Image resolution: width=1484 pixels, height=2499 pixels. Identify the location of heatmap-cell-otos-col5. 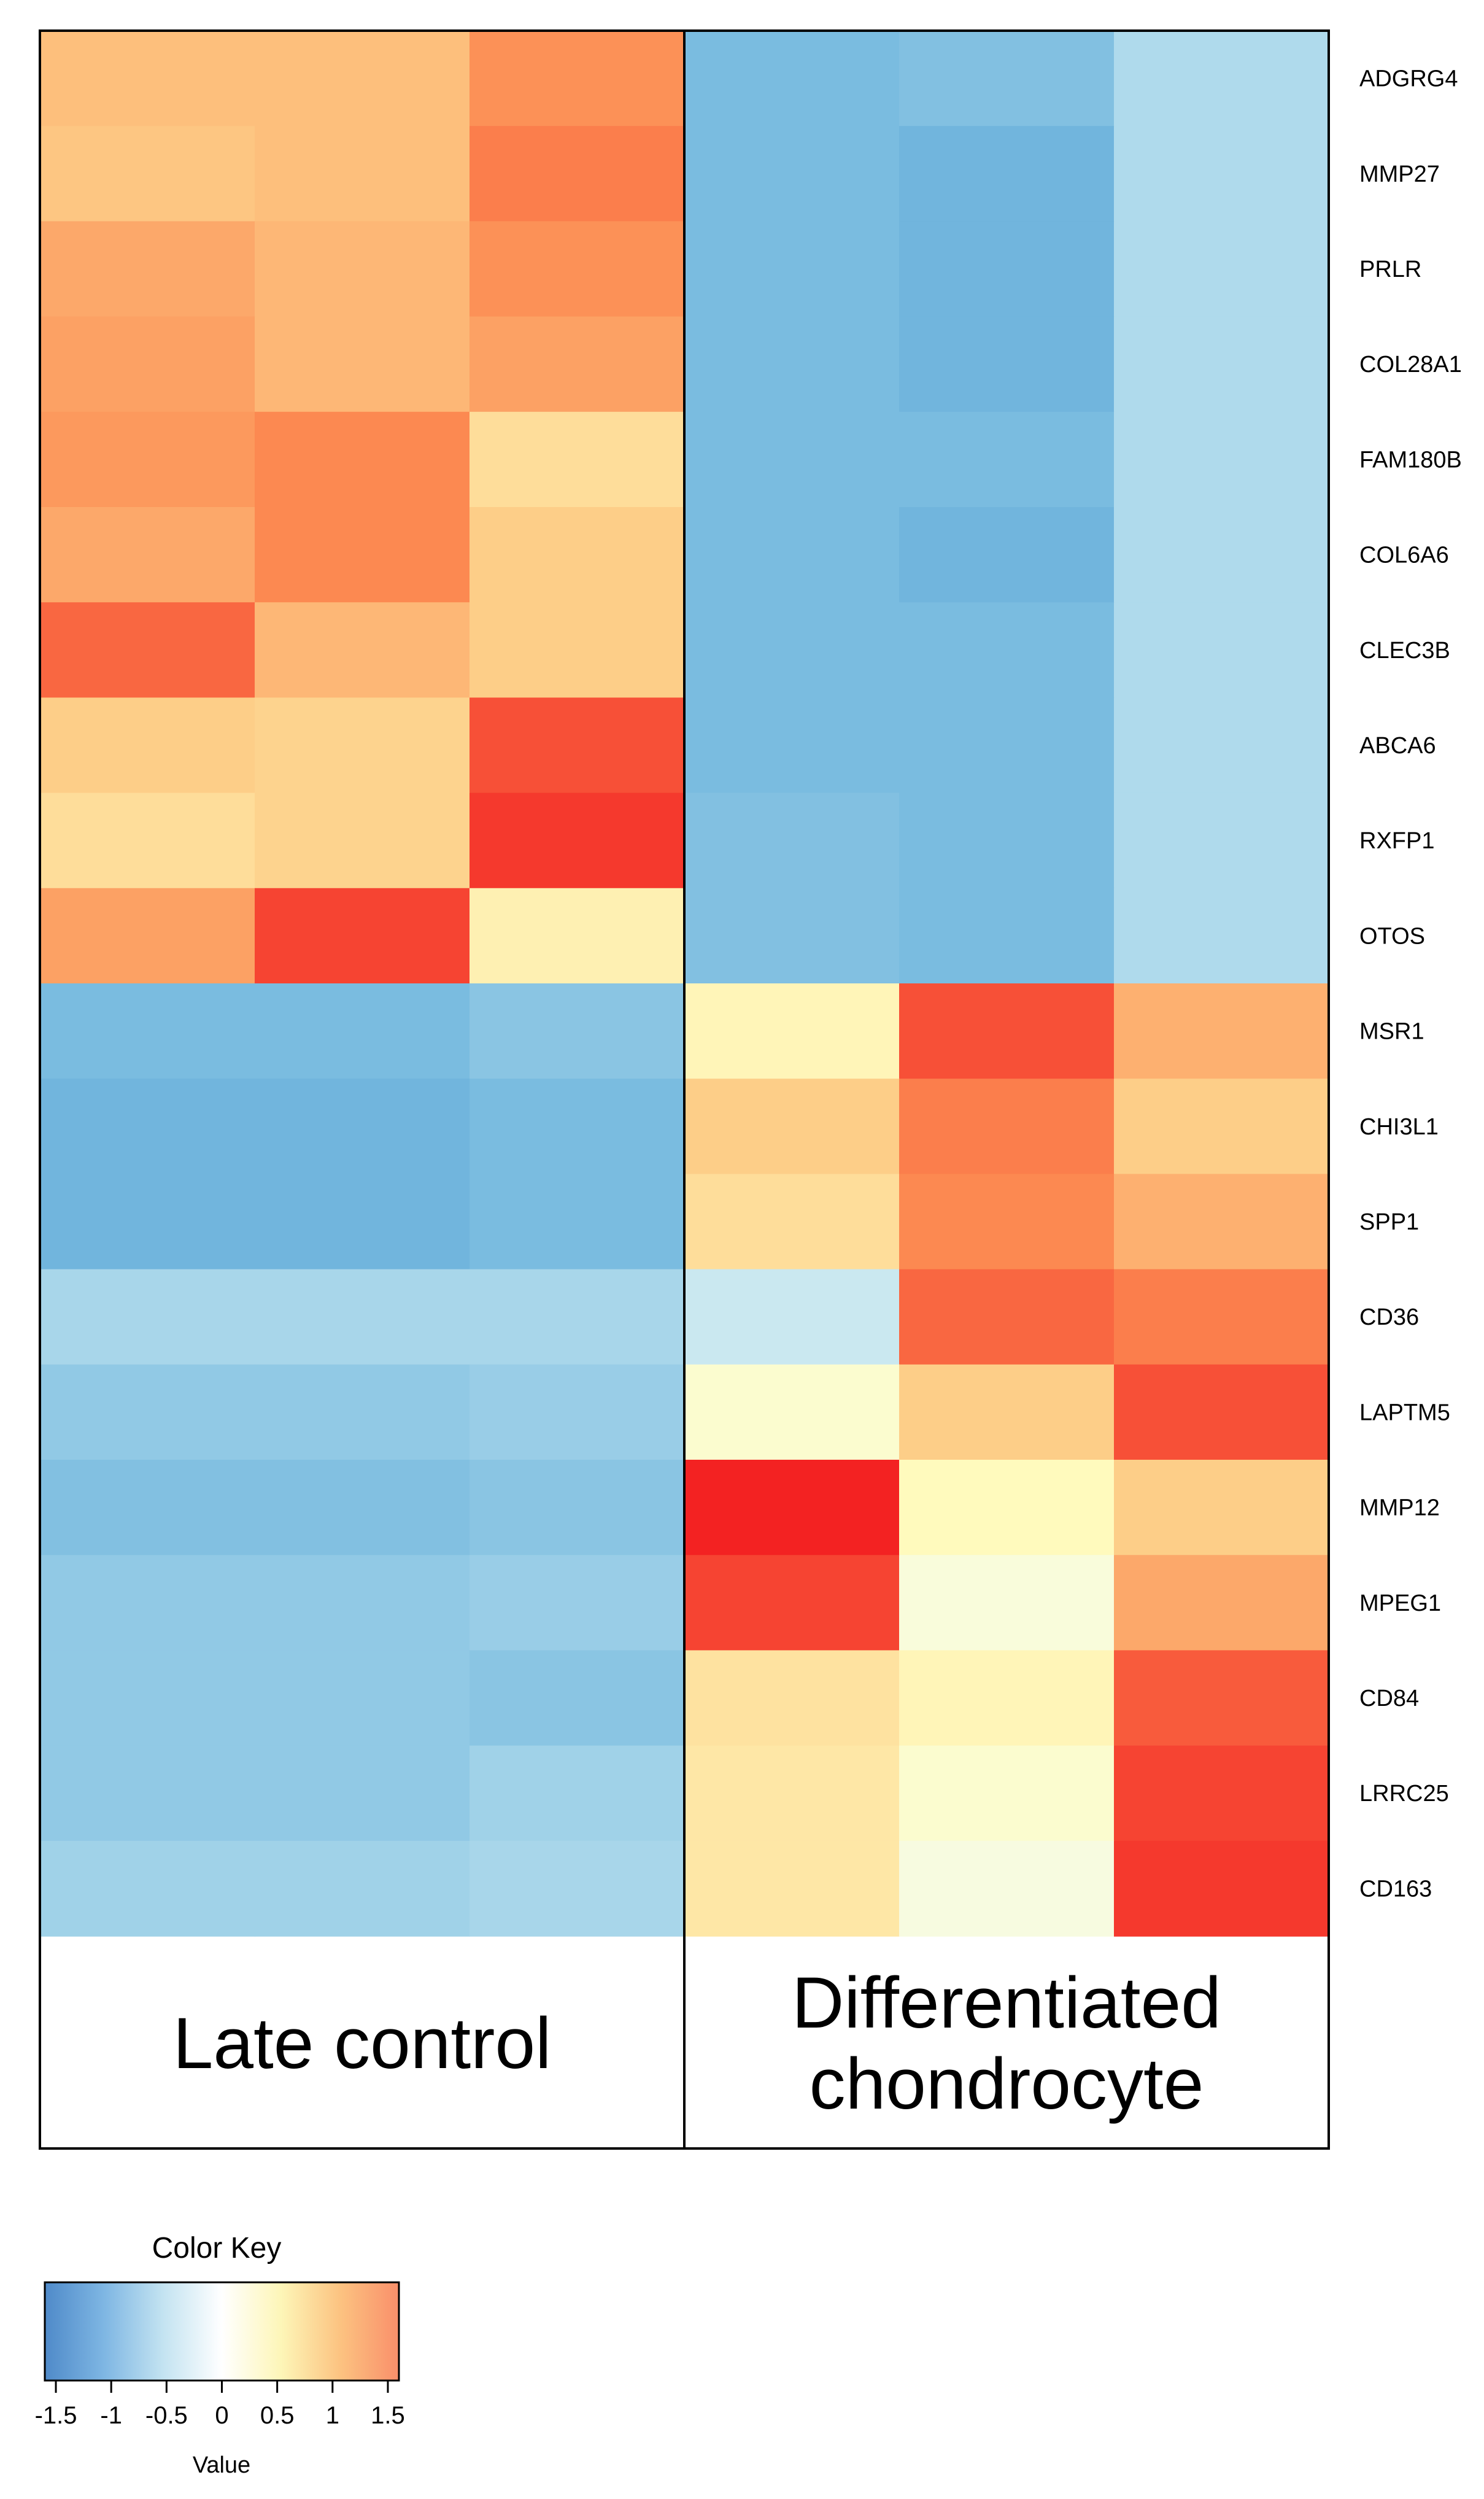
(1007, 936).